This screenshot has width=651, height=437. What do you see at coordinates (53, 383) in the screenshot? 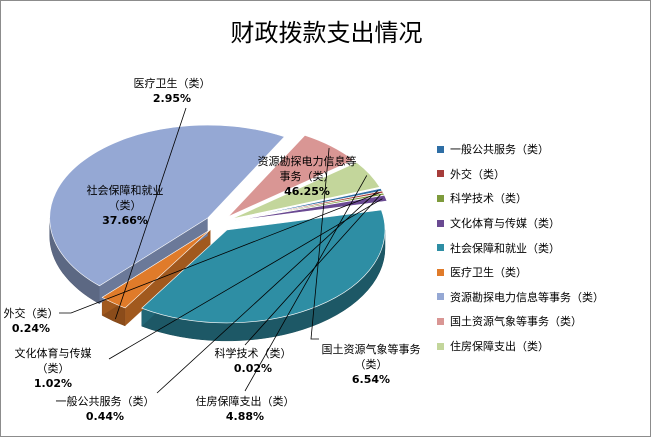
I see `data-label-value-3: 1.02%` at bounding box center [53, 383].